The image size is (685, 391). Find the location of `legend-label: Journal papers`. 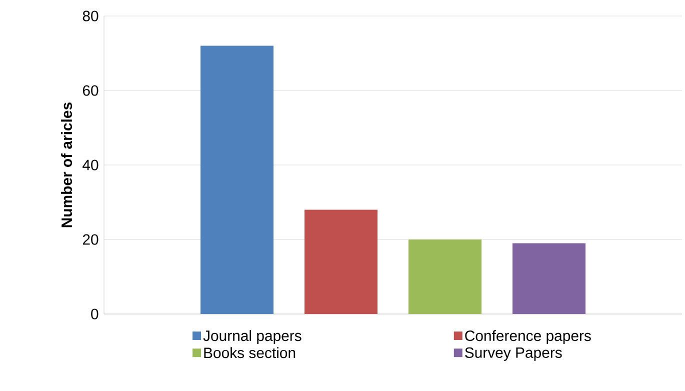

legend-label: Journal papers is located at coordinates (252, 337).